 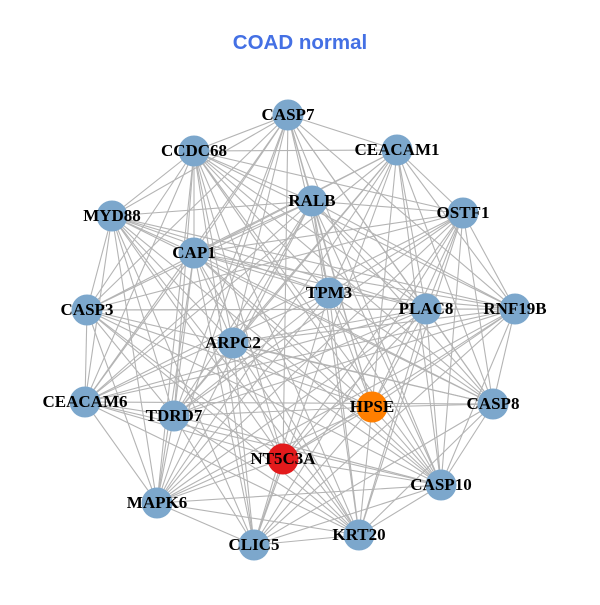 I want to click on svg-text: CASP7, so click(x=288, y=114).